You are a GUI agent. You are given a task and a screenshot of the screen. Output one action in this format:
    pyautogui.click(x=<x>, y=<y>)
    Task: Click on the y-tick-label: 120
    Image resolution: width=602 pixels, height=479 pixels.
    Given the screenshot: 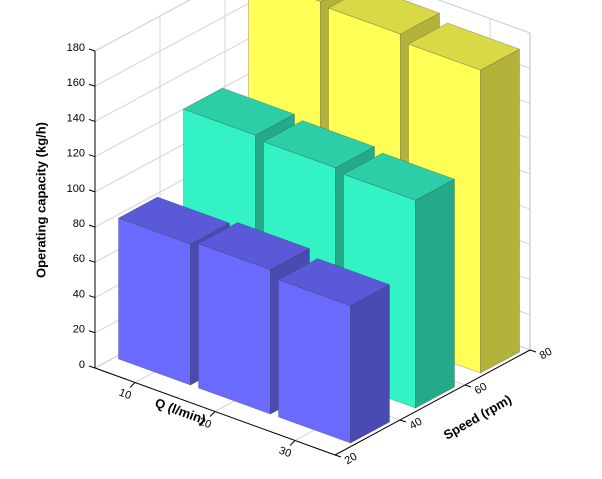 What is the action you would take?
    pyautogui.click(x=76, y=154)
    